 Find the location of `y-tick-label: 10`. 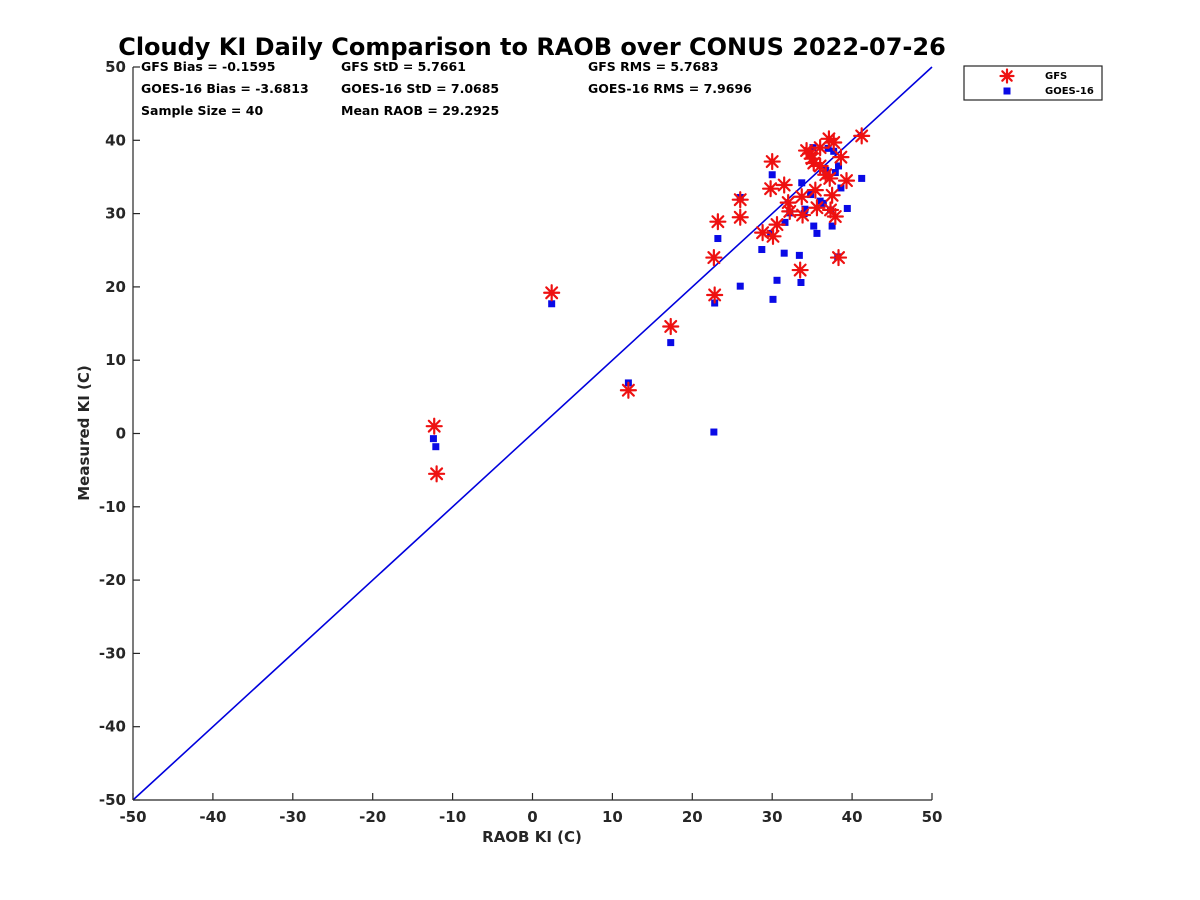

y-tick-label: 10 is located at coordinates (115, 360).